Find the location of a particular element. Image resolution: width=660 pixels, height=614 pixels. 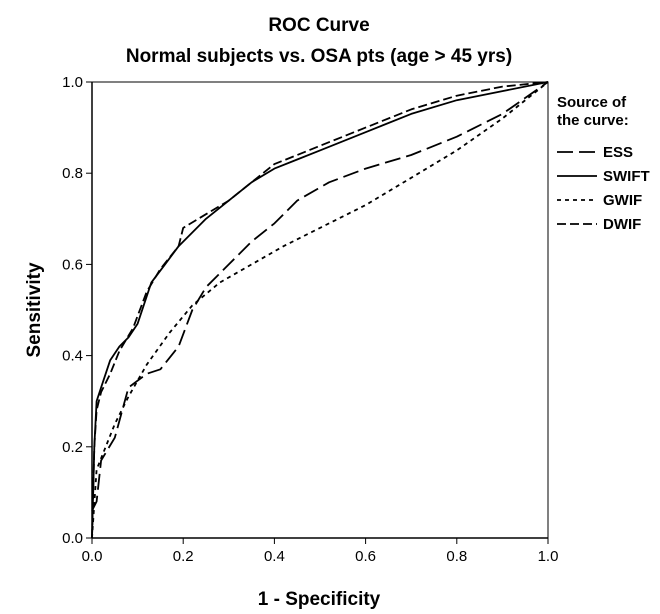

legend-items: ESS SWIFT GWIF DWIF is located at coordinates (603, 188).